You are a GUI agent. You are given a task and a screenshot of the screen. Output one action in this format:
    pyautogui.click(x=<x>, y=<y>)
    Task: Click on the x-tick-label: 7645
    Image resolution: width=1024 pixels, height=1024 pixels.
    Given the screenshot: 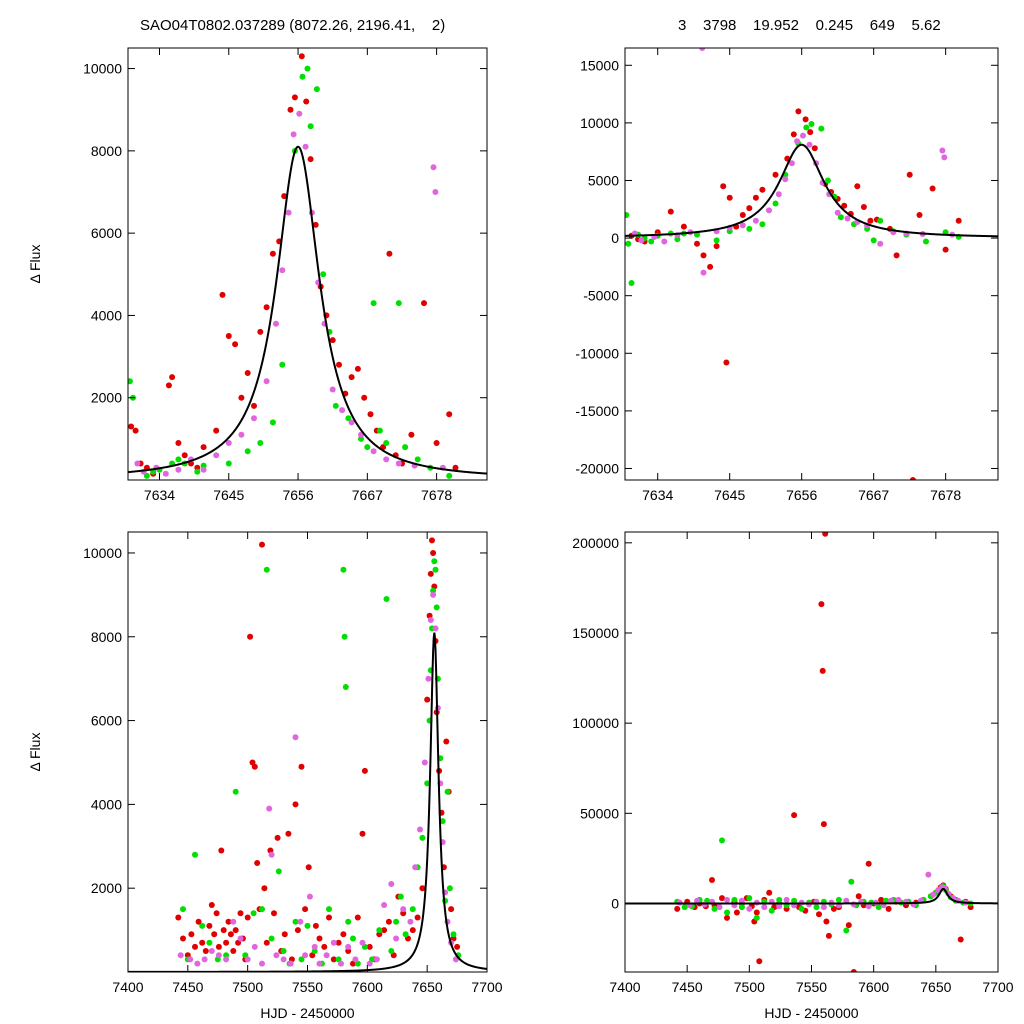 What is the action you would take?
    pyautogui.click(x=729, y=495)
    